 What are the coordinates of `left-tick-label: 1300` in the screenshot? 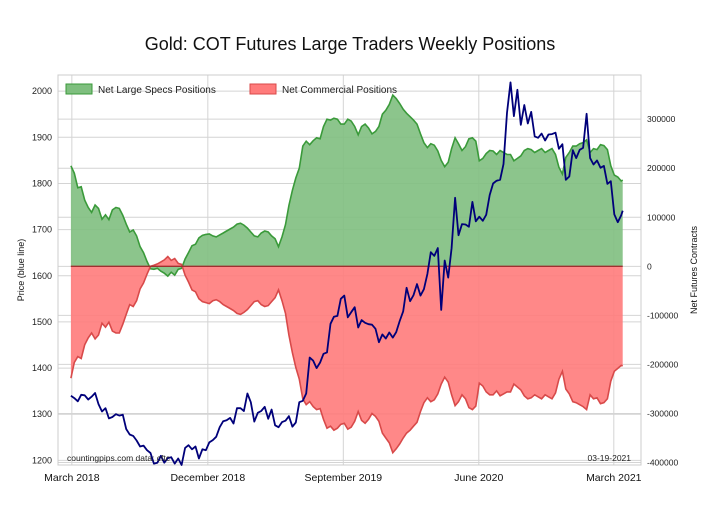 It's located at (42, 414).